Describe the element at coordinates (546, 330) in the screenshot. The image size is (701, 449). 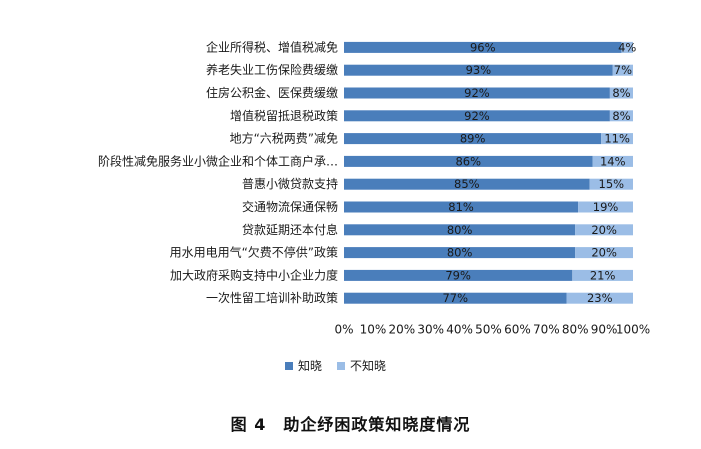
I see `x-tick-label: 70%` at that location.